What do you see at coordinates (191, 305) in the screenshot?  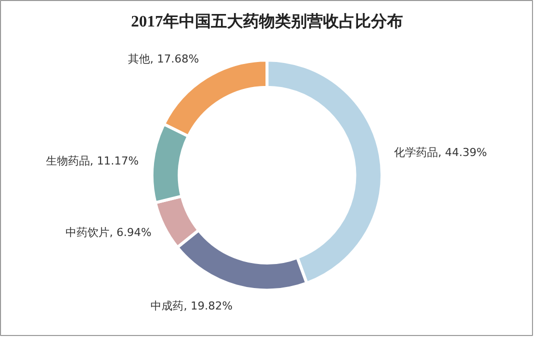 I see `slice-label: 中成药, 19.82%` at bounding box center [191, 305].